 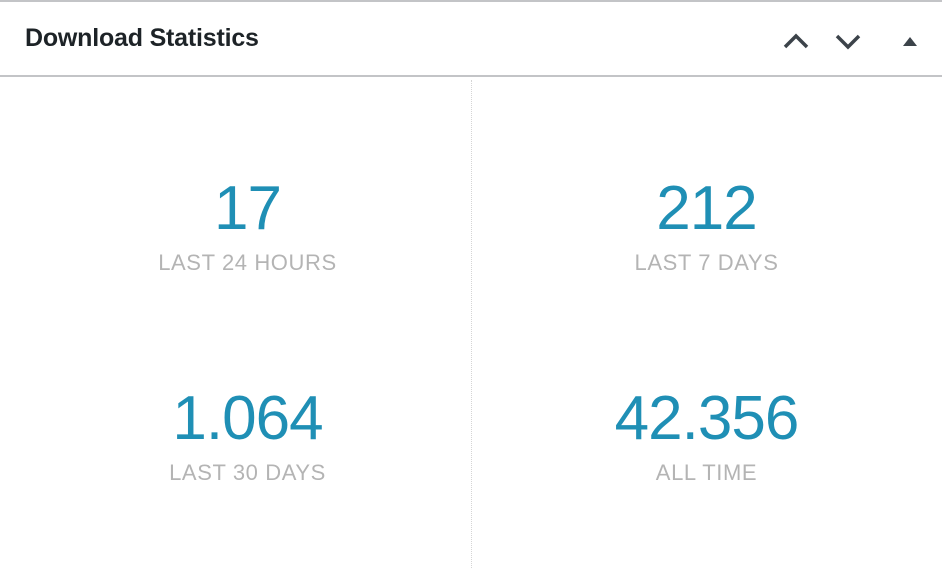 I want to click on toggle-icon, so click(x=910, y=41).